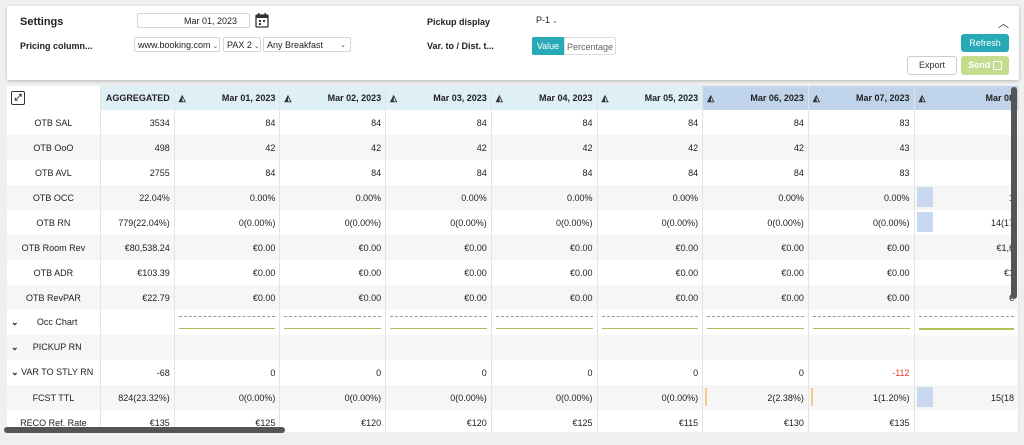  Describe the element at coordinates (54, 222) in the screenshot. I see `row-label: OTB RN` at that location.